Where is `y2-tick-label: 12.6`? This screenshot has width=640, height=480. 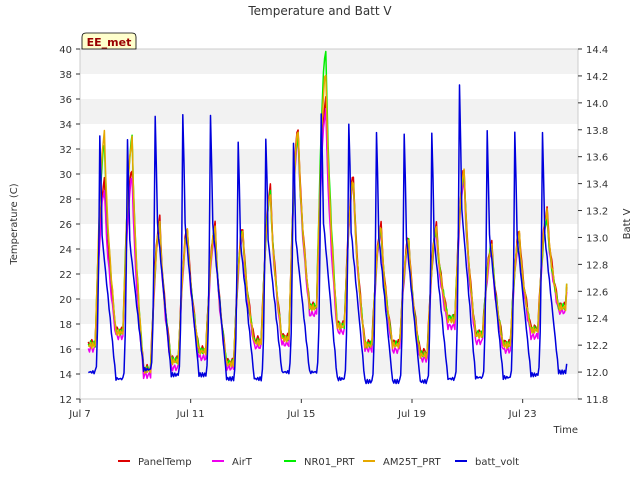
y2-tick-label: 12.6 is located at coordinates (597, 292).